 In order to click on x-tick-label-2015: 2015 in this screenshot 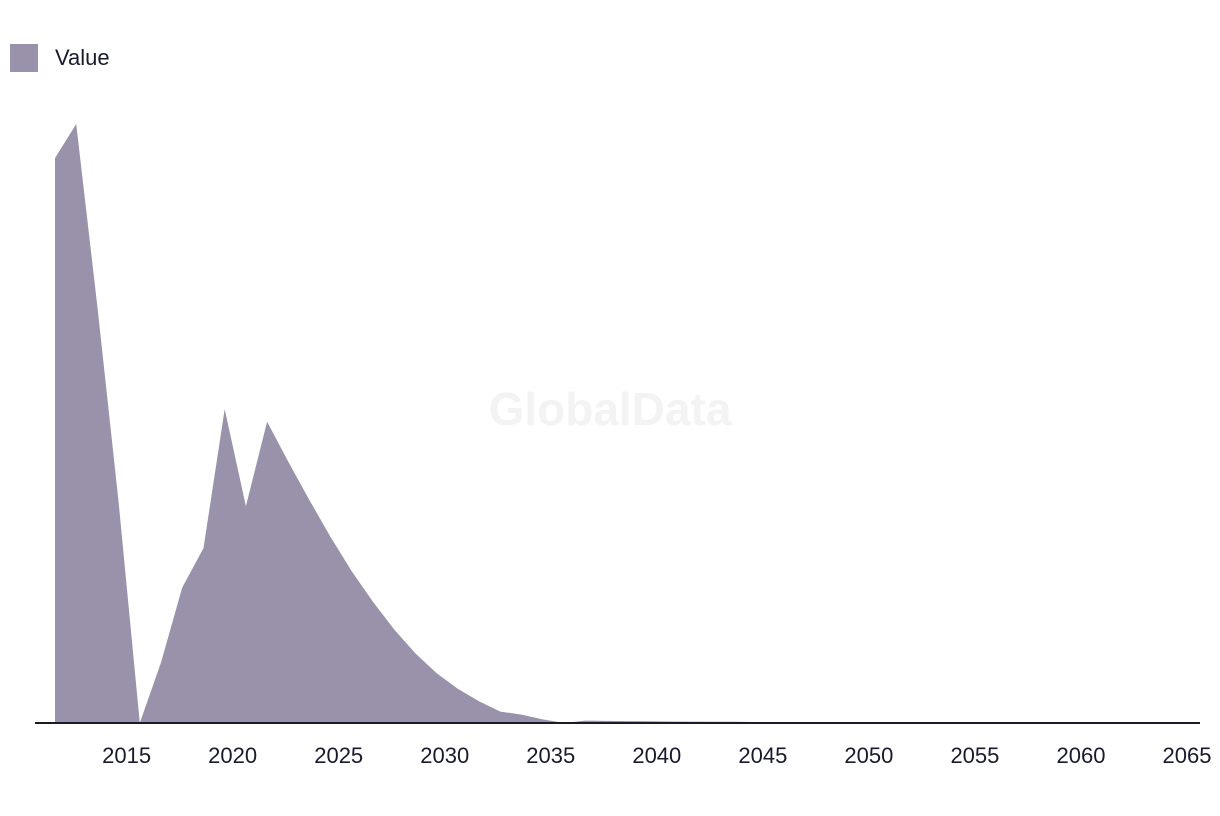, I will do `click(126, 755)`.